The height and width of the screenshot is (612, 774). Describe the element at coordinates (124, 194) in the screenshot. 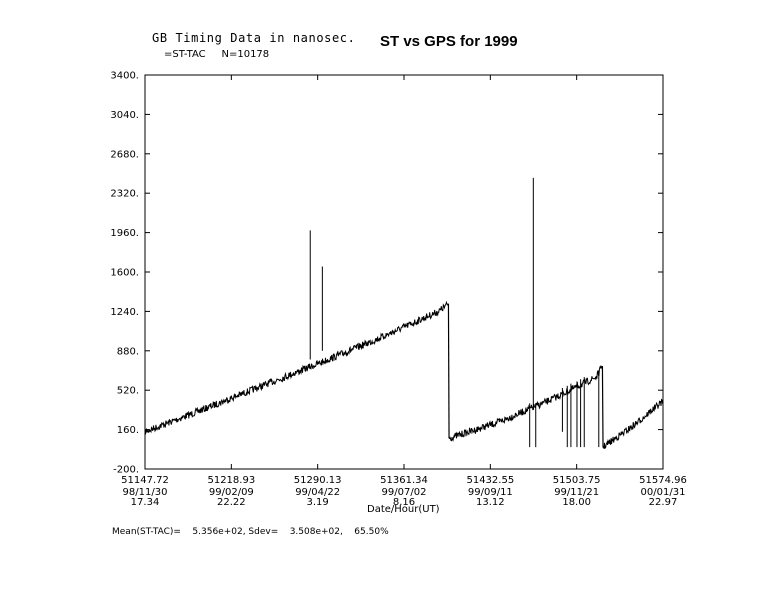

I see `y-tick-label: 2320.` at that location.